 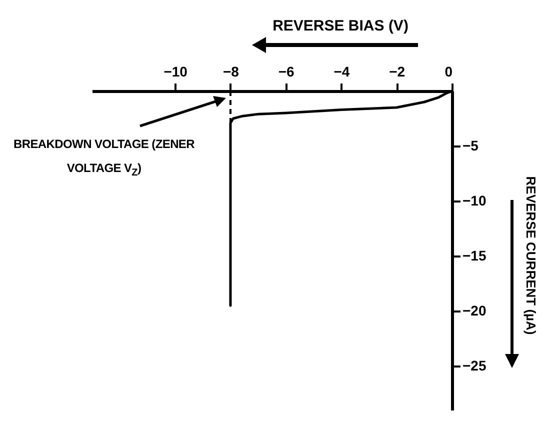 I want to click on x-axis-title: REVERSE BIAS (V), so click(x=340, y=26).